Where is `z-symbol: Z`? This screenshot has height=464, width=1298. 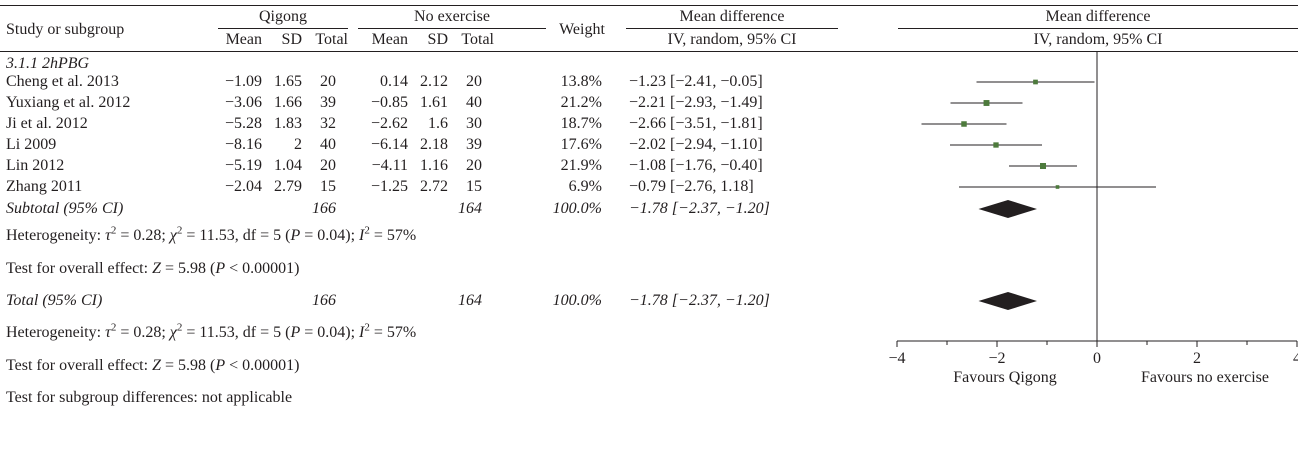
z-symbol: Z is located at coordinates (156, 365).